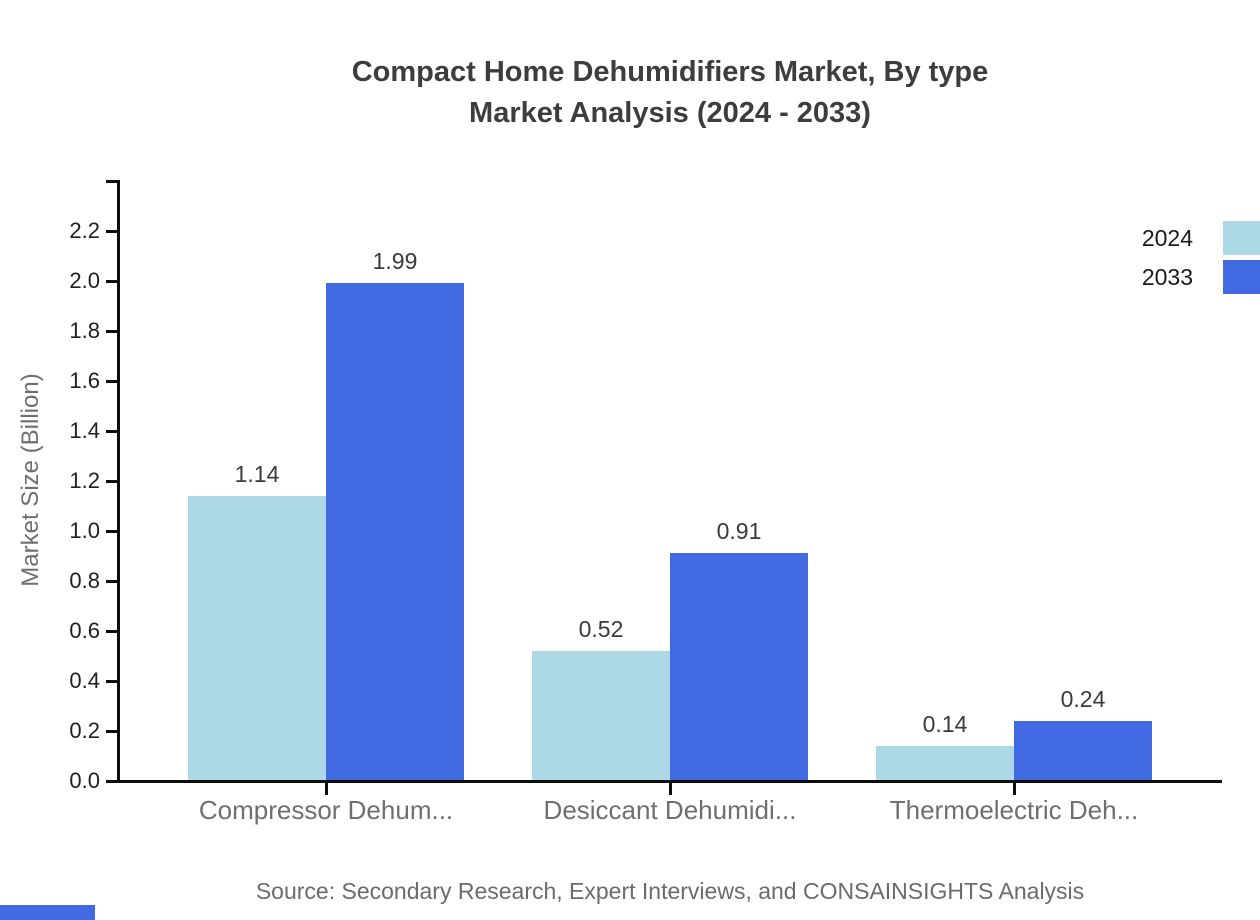 This screenshot has height=920, width=1260. Describe the element at coordinates (84, 680) in the screenshot. I see `y-tick-label: 0.4` at that location.